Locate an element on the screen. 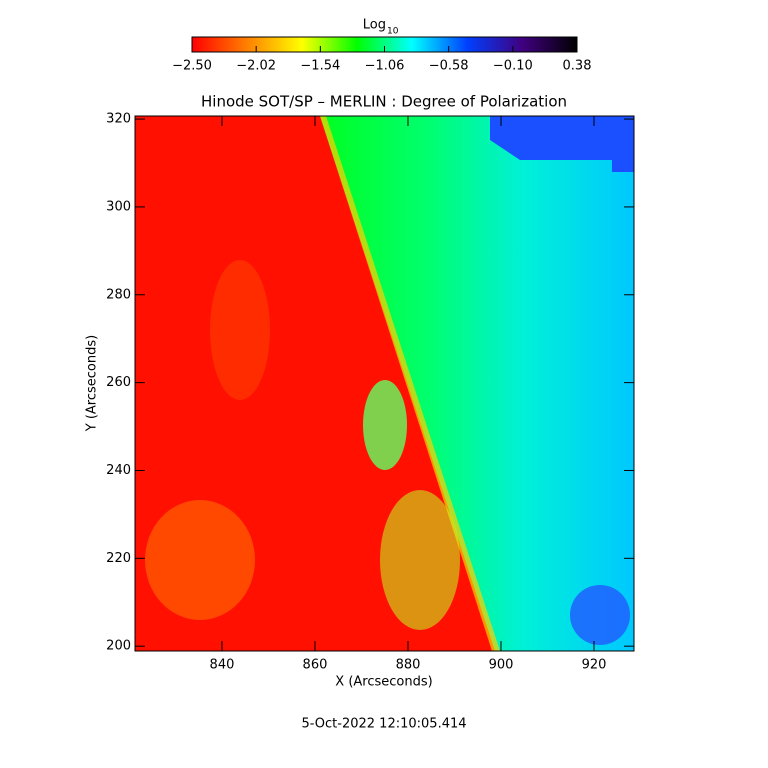 The height and width of the screenshot is (768, 768). colorbar-tick-label: −0.58 is located at coordinates (449, 66).